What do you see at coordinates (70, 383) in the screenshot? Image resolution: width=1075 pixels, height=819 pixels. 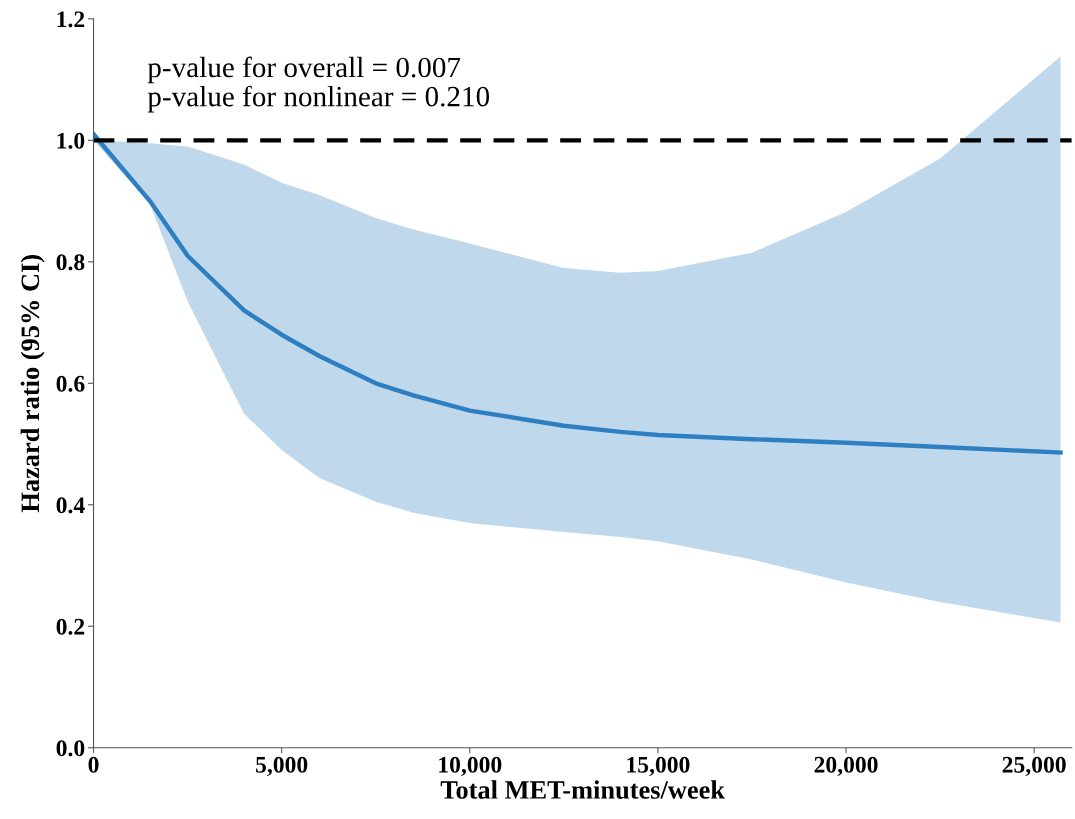 I see `y-tick-label: 0.6` at bounding box center [70, 383].